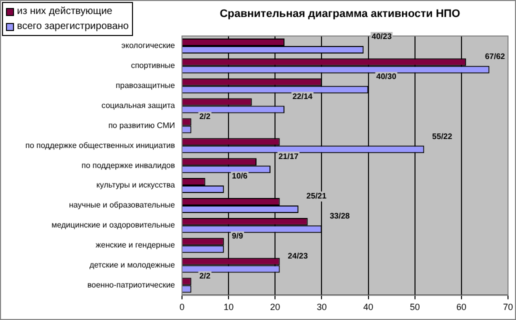 This screenshot has width=516, height=320. What do you see at coordinates (240, 176) in the screenshot?
I see `annotation: 10/6` at bounding box center [240, 176].